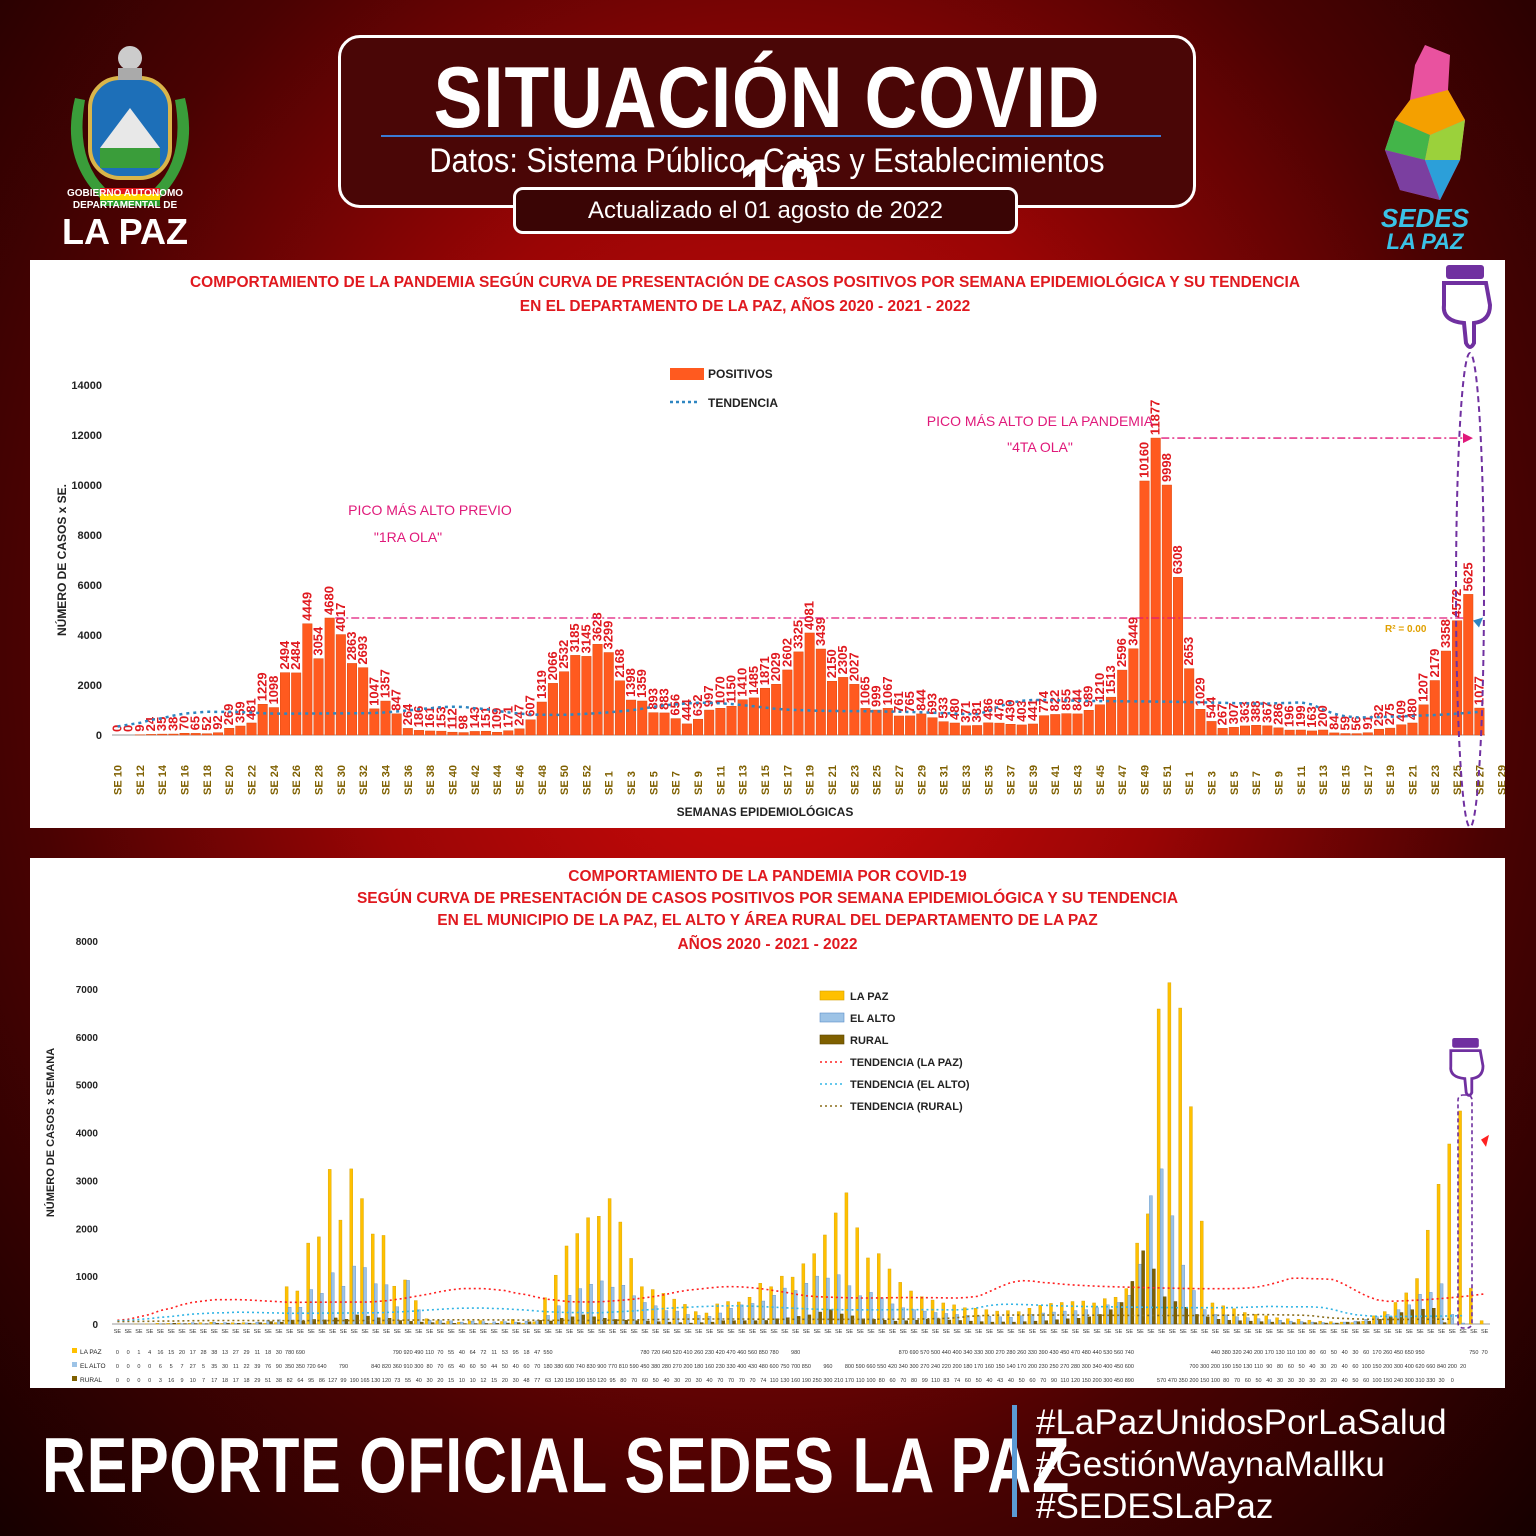 Image resolution: width=1536 pixels, height=1536 pixels. I want to click on bar-data-label: 388, so click(1255, 712).